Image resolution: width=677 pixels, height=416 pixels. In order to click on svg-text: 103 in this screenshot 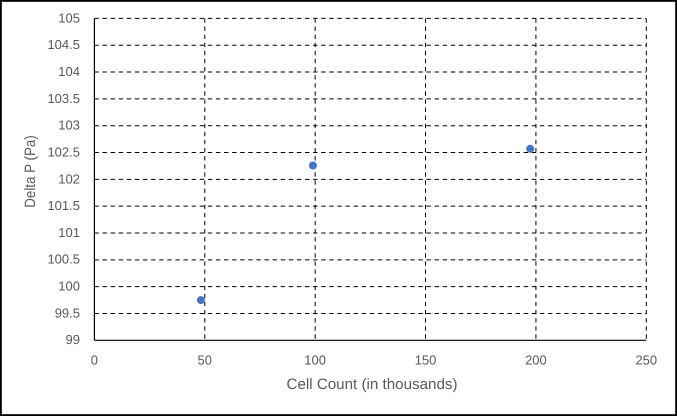, I will do `click(69, 125)`.